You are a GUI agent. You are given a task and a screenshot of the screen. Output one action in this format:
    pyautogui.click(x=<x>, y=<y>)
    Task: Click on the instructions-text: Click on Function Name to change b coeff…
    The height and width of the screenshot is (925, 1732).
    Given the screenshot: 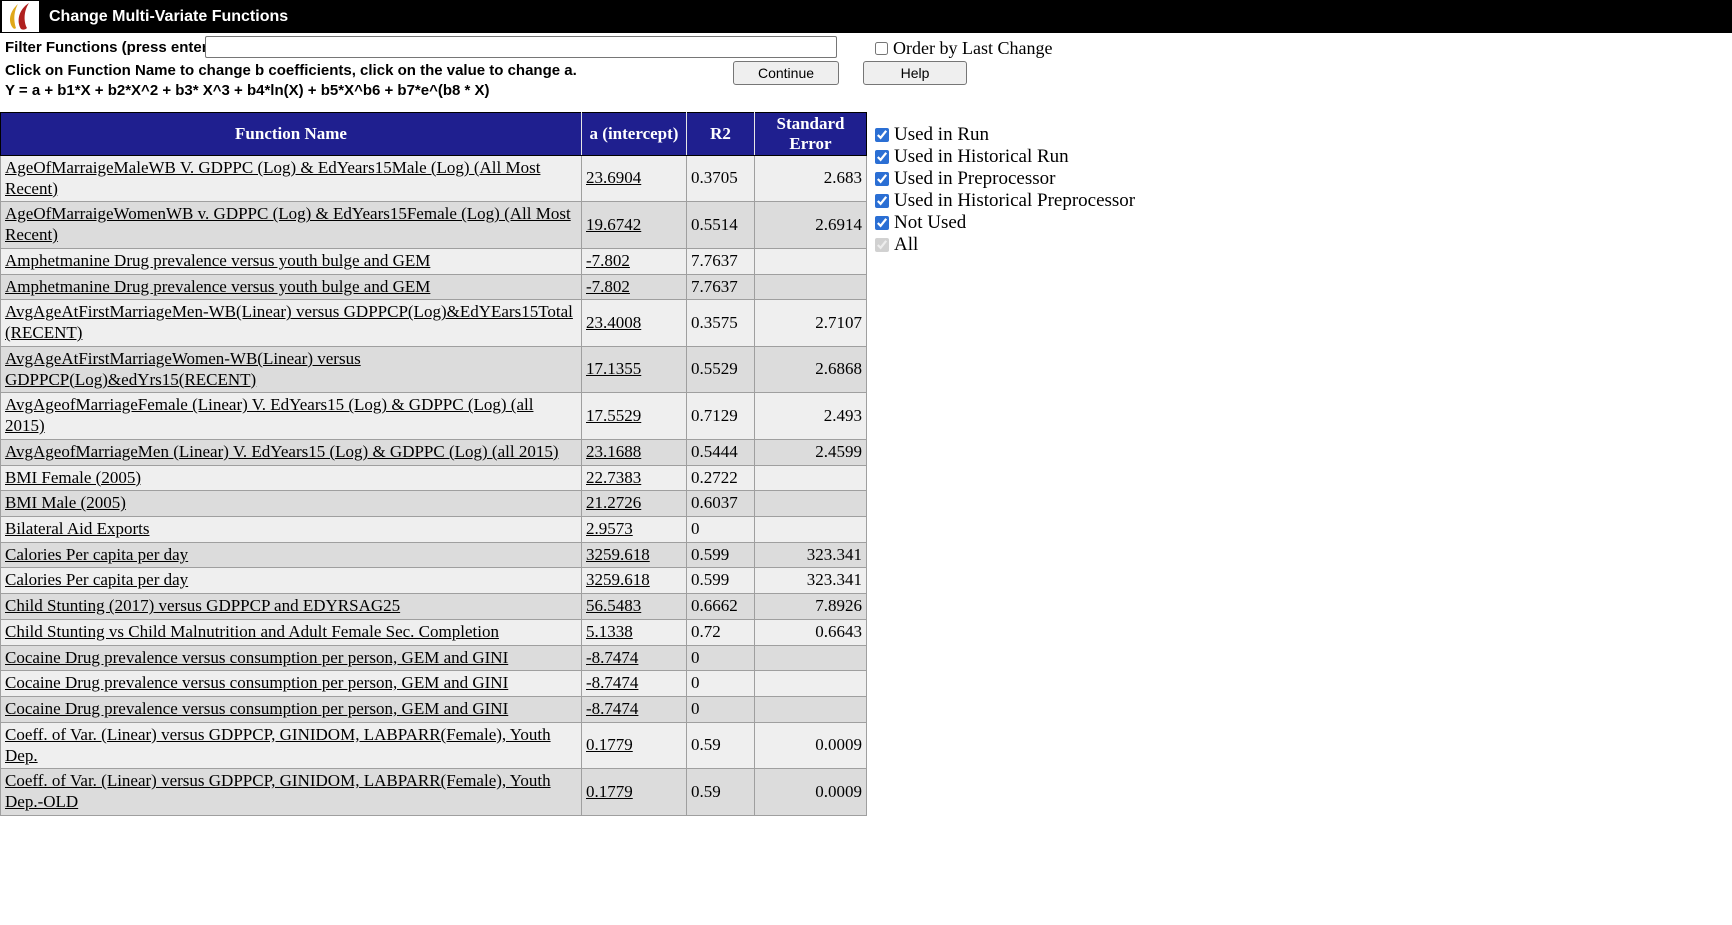 What is the action you would take?
    pyautogui.click(x=291, y=70)
    